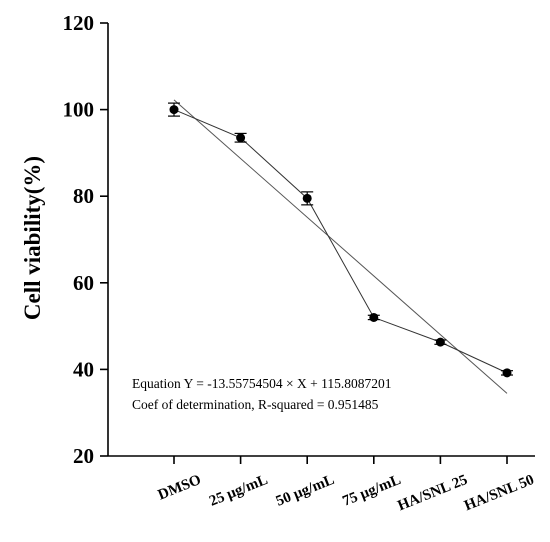 Image resolution: width=550 pixels, height=542 pixels. Describe the element at coordinates (32, 238) in the screenshot. I see `y-axis-label: Cell viability(%)` at that location.